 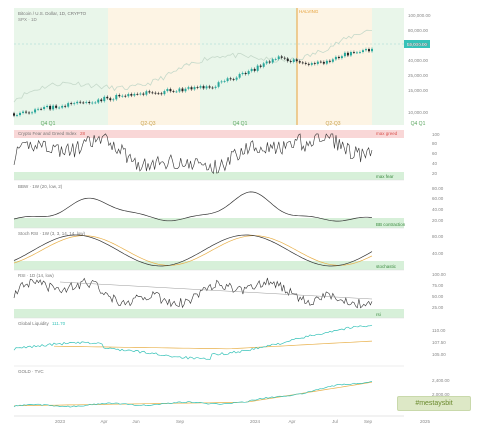 I want to click on fear-greed-tag-bottom: max fear, so click(x=385, y=176).